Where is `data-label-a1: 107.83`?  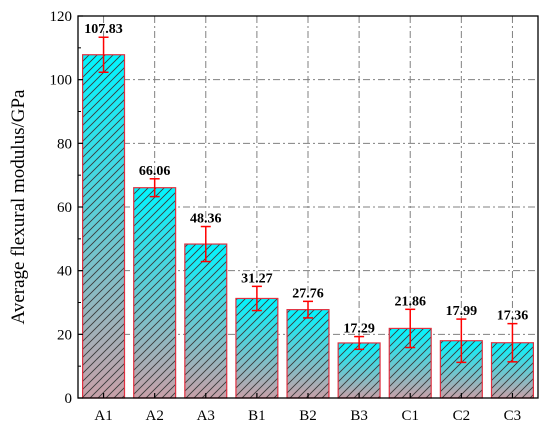 data-label-a1: 107.83 is located at coordinates (103, 29).